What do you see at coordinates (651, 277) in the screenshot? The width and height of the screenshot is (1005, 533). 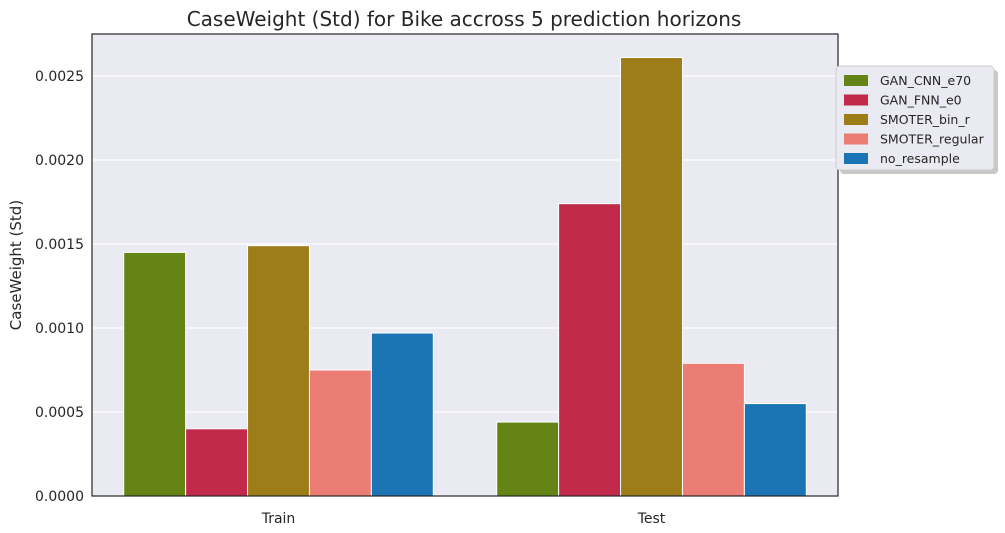 I see `bar-SMOTER_bin_r-Test` at bounding box center [651, 277].